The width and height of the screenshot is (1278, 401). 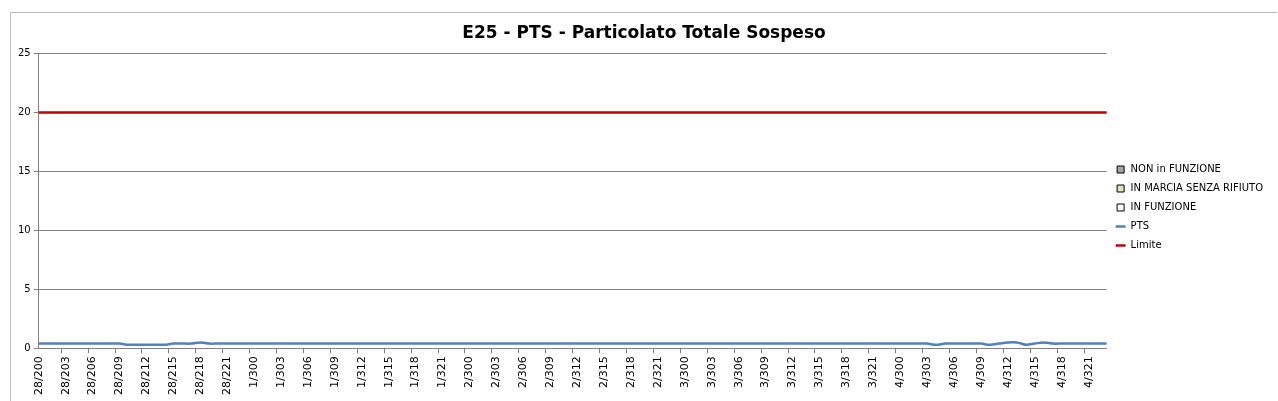 What do you see at coordinates (900, 372) in the screenshot?
I see `x-tick-label: 4/300` at bounding box center [900, 372].